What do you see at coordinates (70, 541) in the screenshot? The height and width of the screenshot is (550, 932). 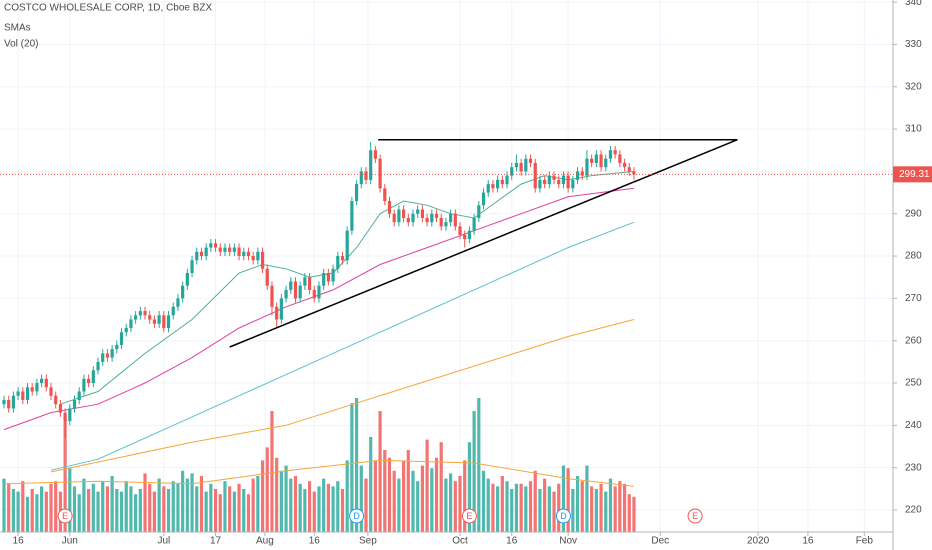 I see `x-tick-label: Jun` at bounding box center [70, 541].